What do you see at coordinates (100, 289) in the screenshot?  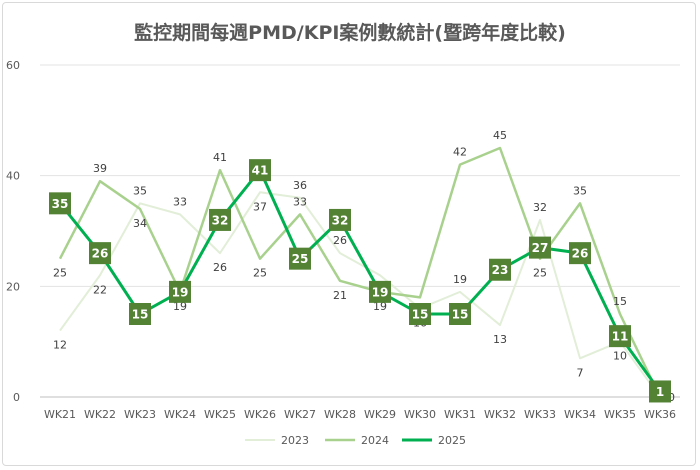 I see `data-label-2023: 22` at bounding box center [100, 289].